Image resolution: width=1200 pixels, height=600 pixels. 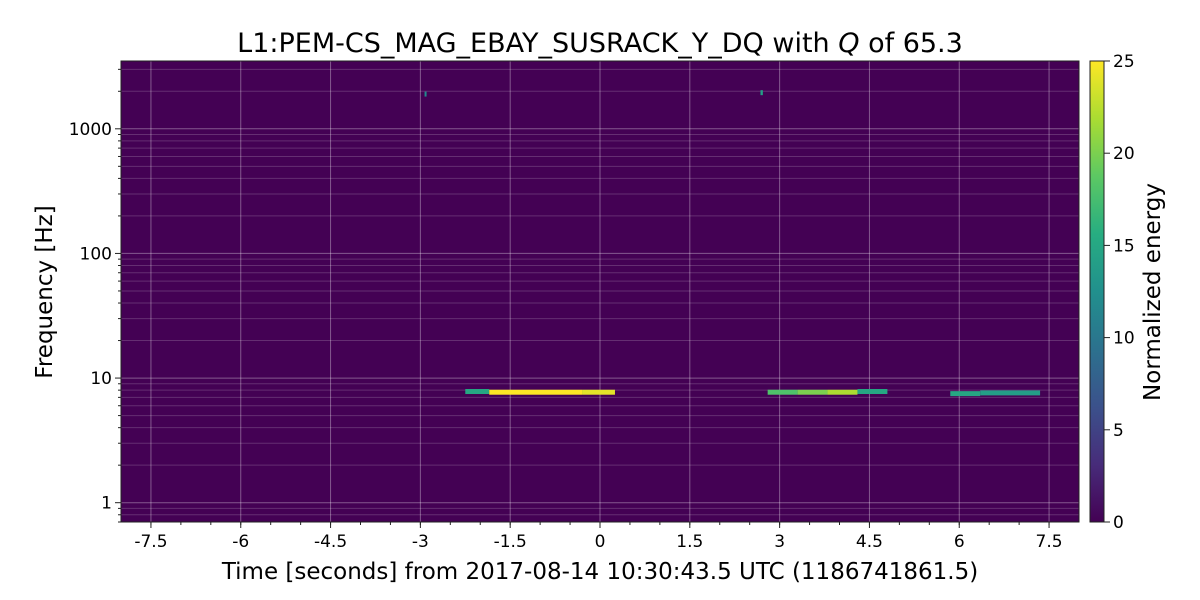 What do you see at coordinates (869, 542) in the screenshot?
I see `x-tick-label: 4.5` at bounding box center [869, 542].